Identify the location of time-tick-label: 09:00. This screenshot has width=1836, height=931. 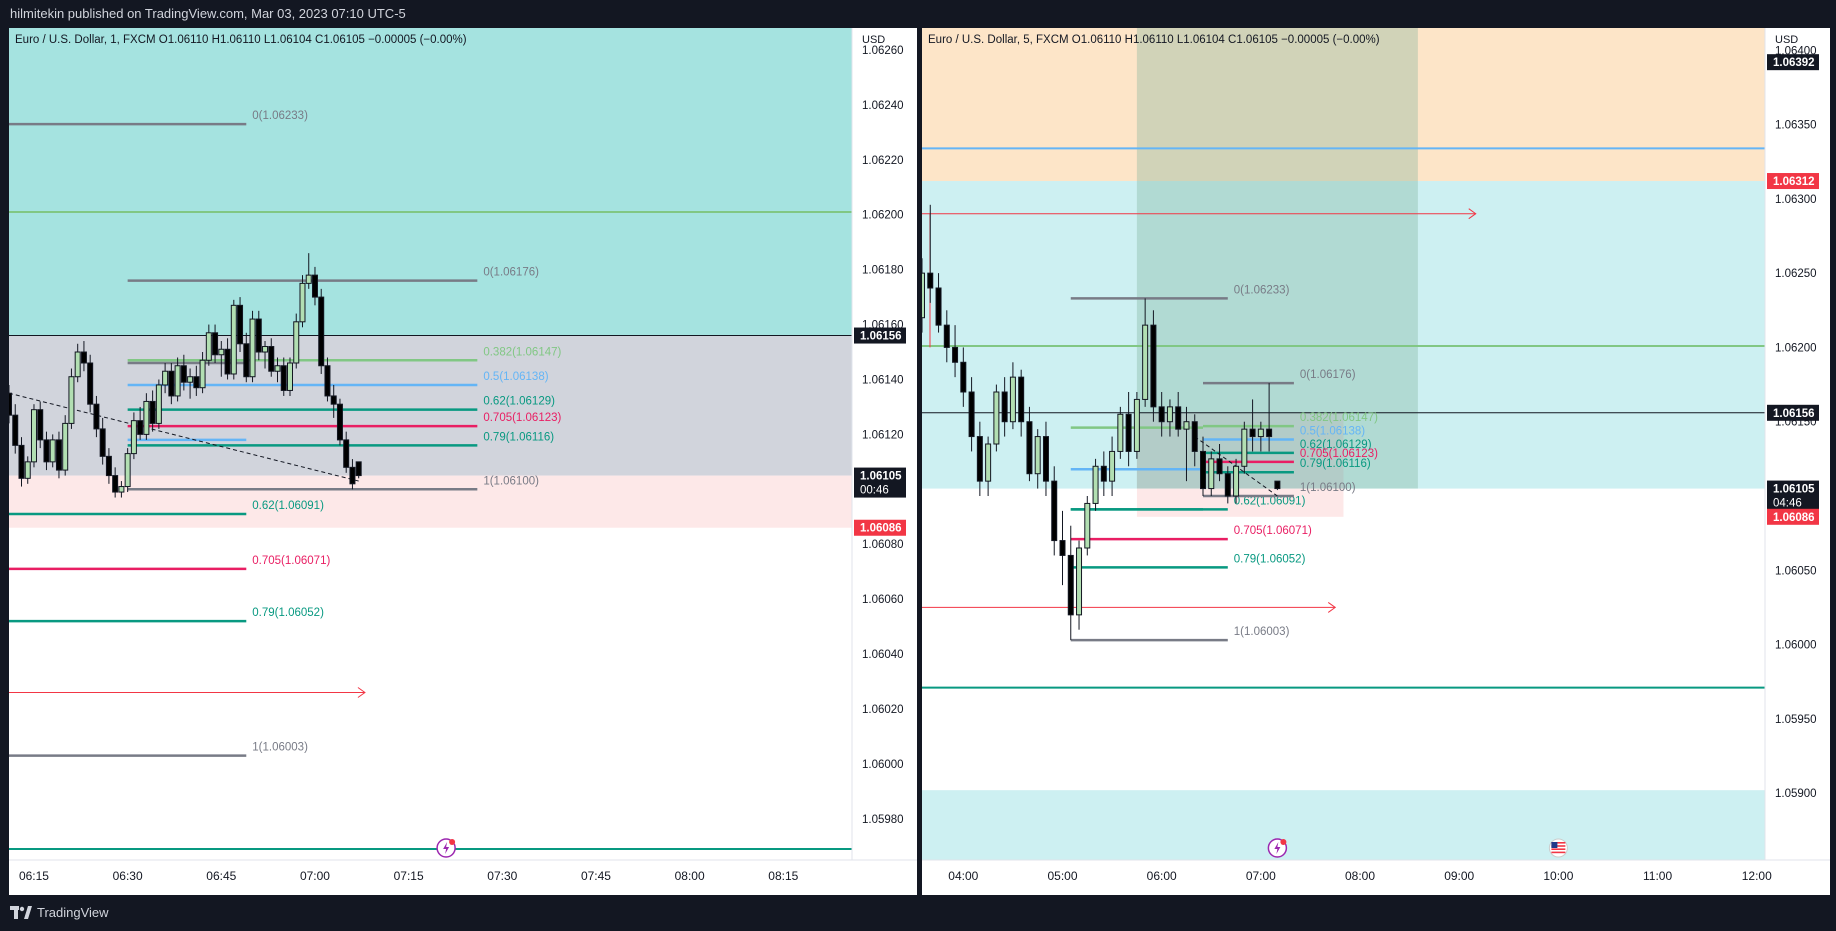
(1459, 876).